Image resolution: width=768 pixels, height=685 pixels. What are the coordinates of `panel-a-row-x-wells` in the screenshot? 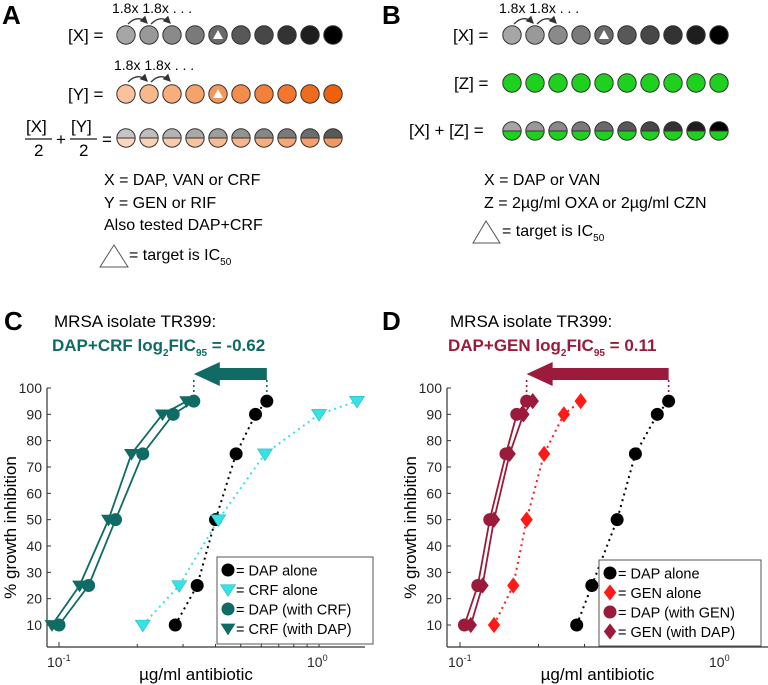 It's located at (229, 35).